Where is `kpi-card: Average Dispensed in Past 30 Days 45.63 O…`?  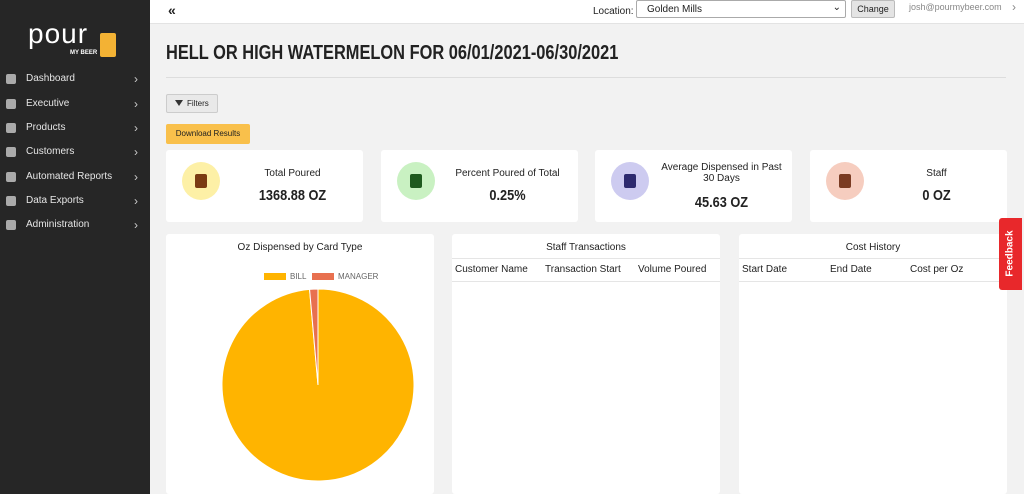
kpi-card: Average Dispensed in Past 30 Days 45.63 O… is located at coordinates (693, 186).